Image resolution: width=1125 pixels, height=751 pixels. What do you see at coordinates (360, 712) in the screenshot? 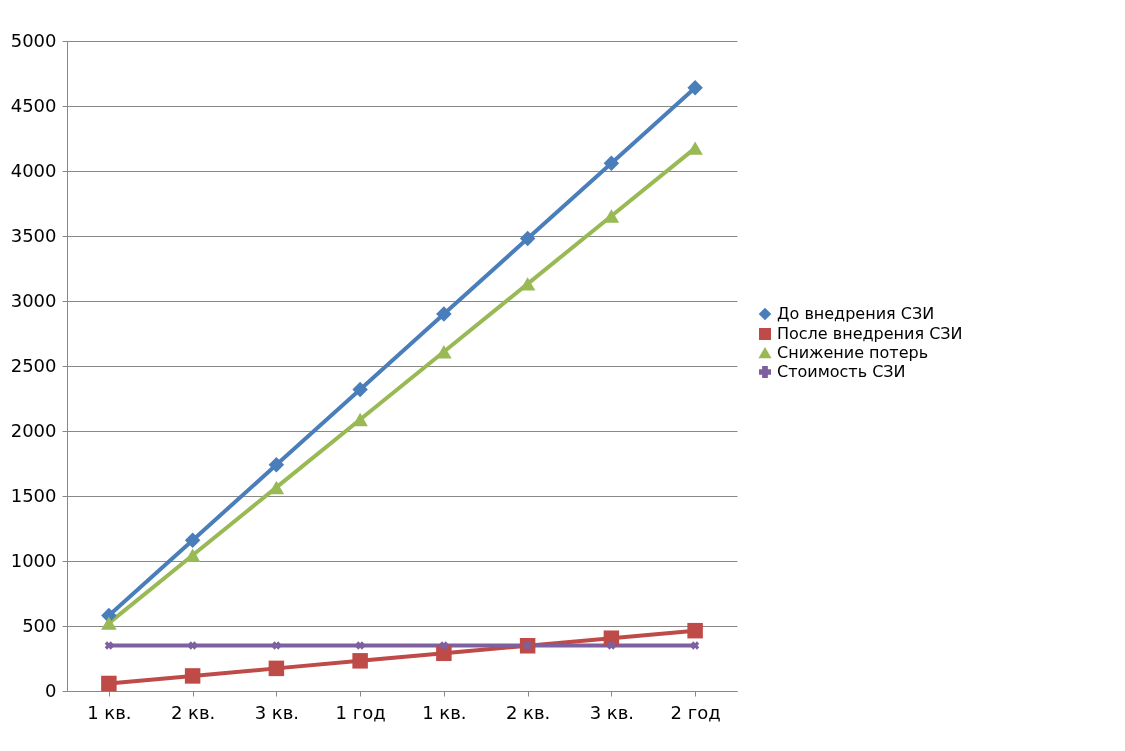
I see `x-tick-label: 1 год` at bounding box center [360, 712].